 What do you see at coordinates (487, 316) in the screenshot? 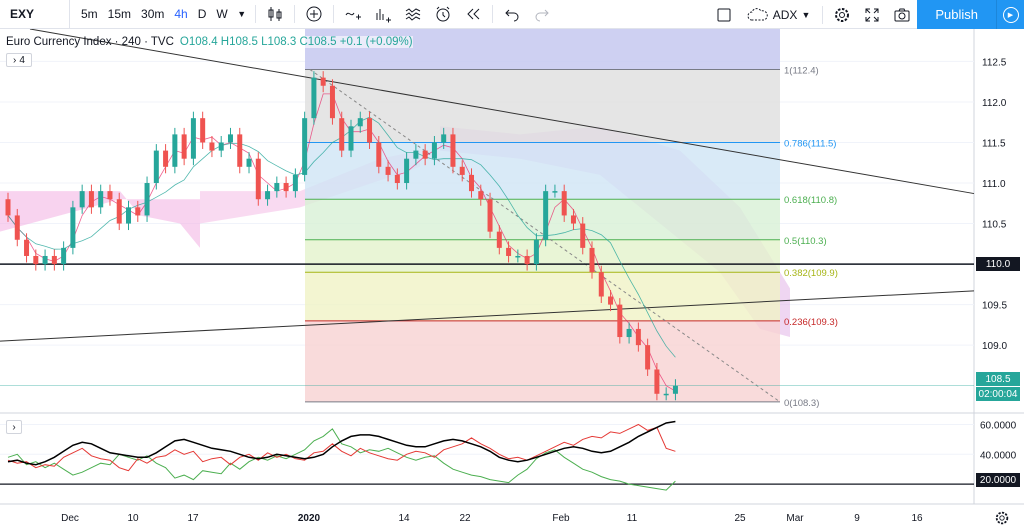
I see `trend-line-lower` at bounding box center [487, 316].